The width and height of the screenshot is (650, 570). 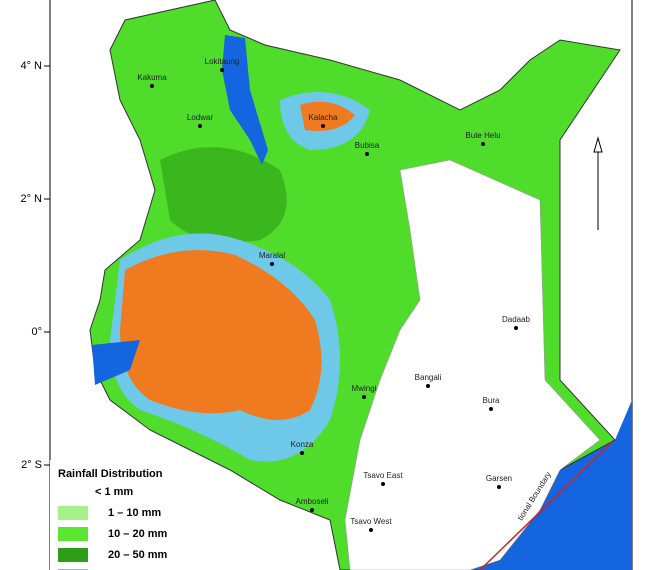 I want to click on place-label: Maralal, so click(x=272, y=255).